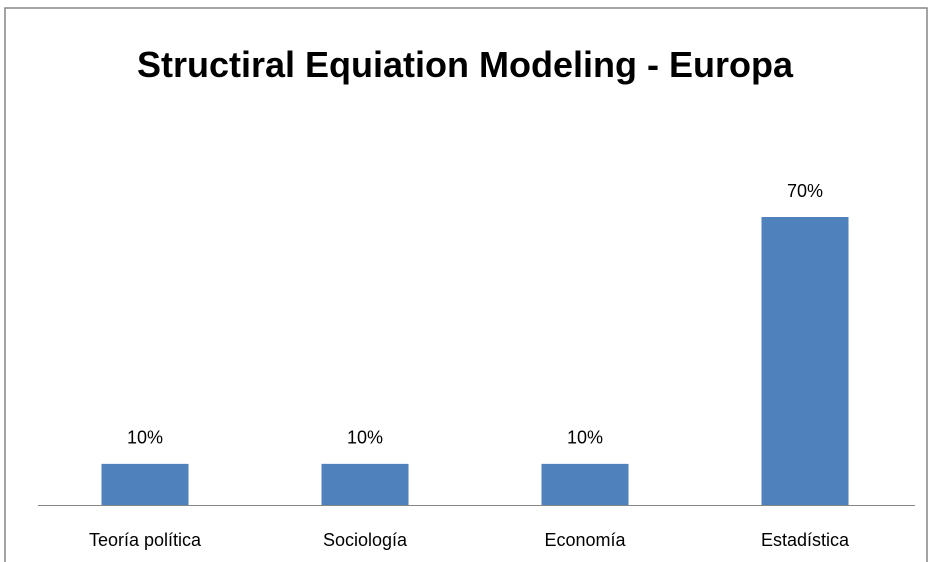  What do you see at coordinates (585, 540) in the screenshot?
I see `x-tick-label: Economía` at bounding box center [585, 540].